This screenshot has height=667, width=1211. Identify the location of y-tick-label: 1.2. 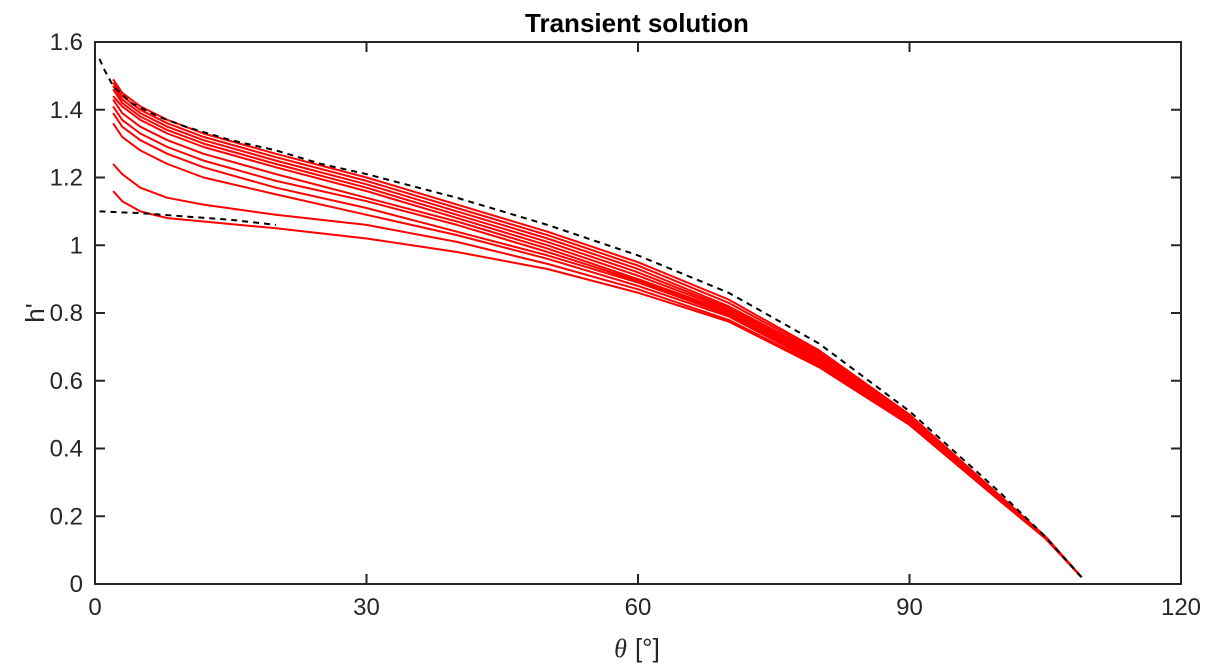
(66, 178).